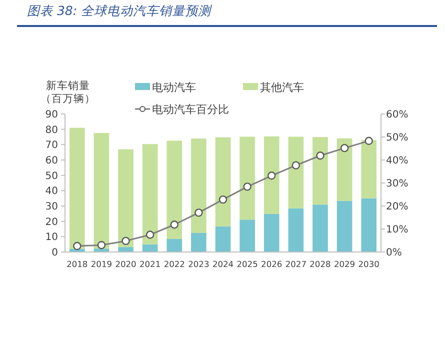 This screenshot has height=337, width=445. What do you see at coordinates (397, 230) in the screenshot?
I see `y2-tick-label: 10%` at bounding box center [397, 230].